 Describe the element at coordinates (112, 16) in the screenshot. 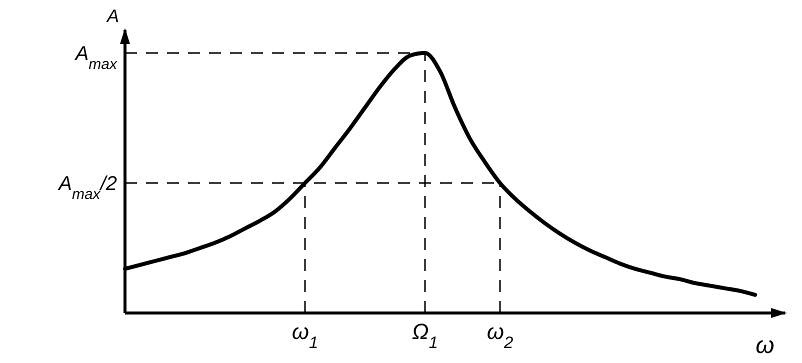

I see `y-axis-title: A` at that location.